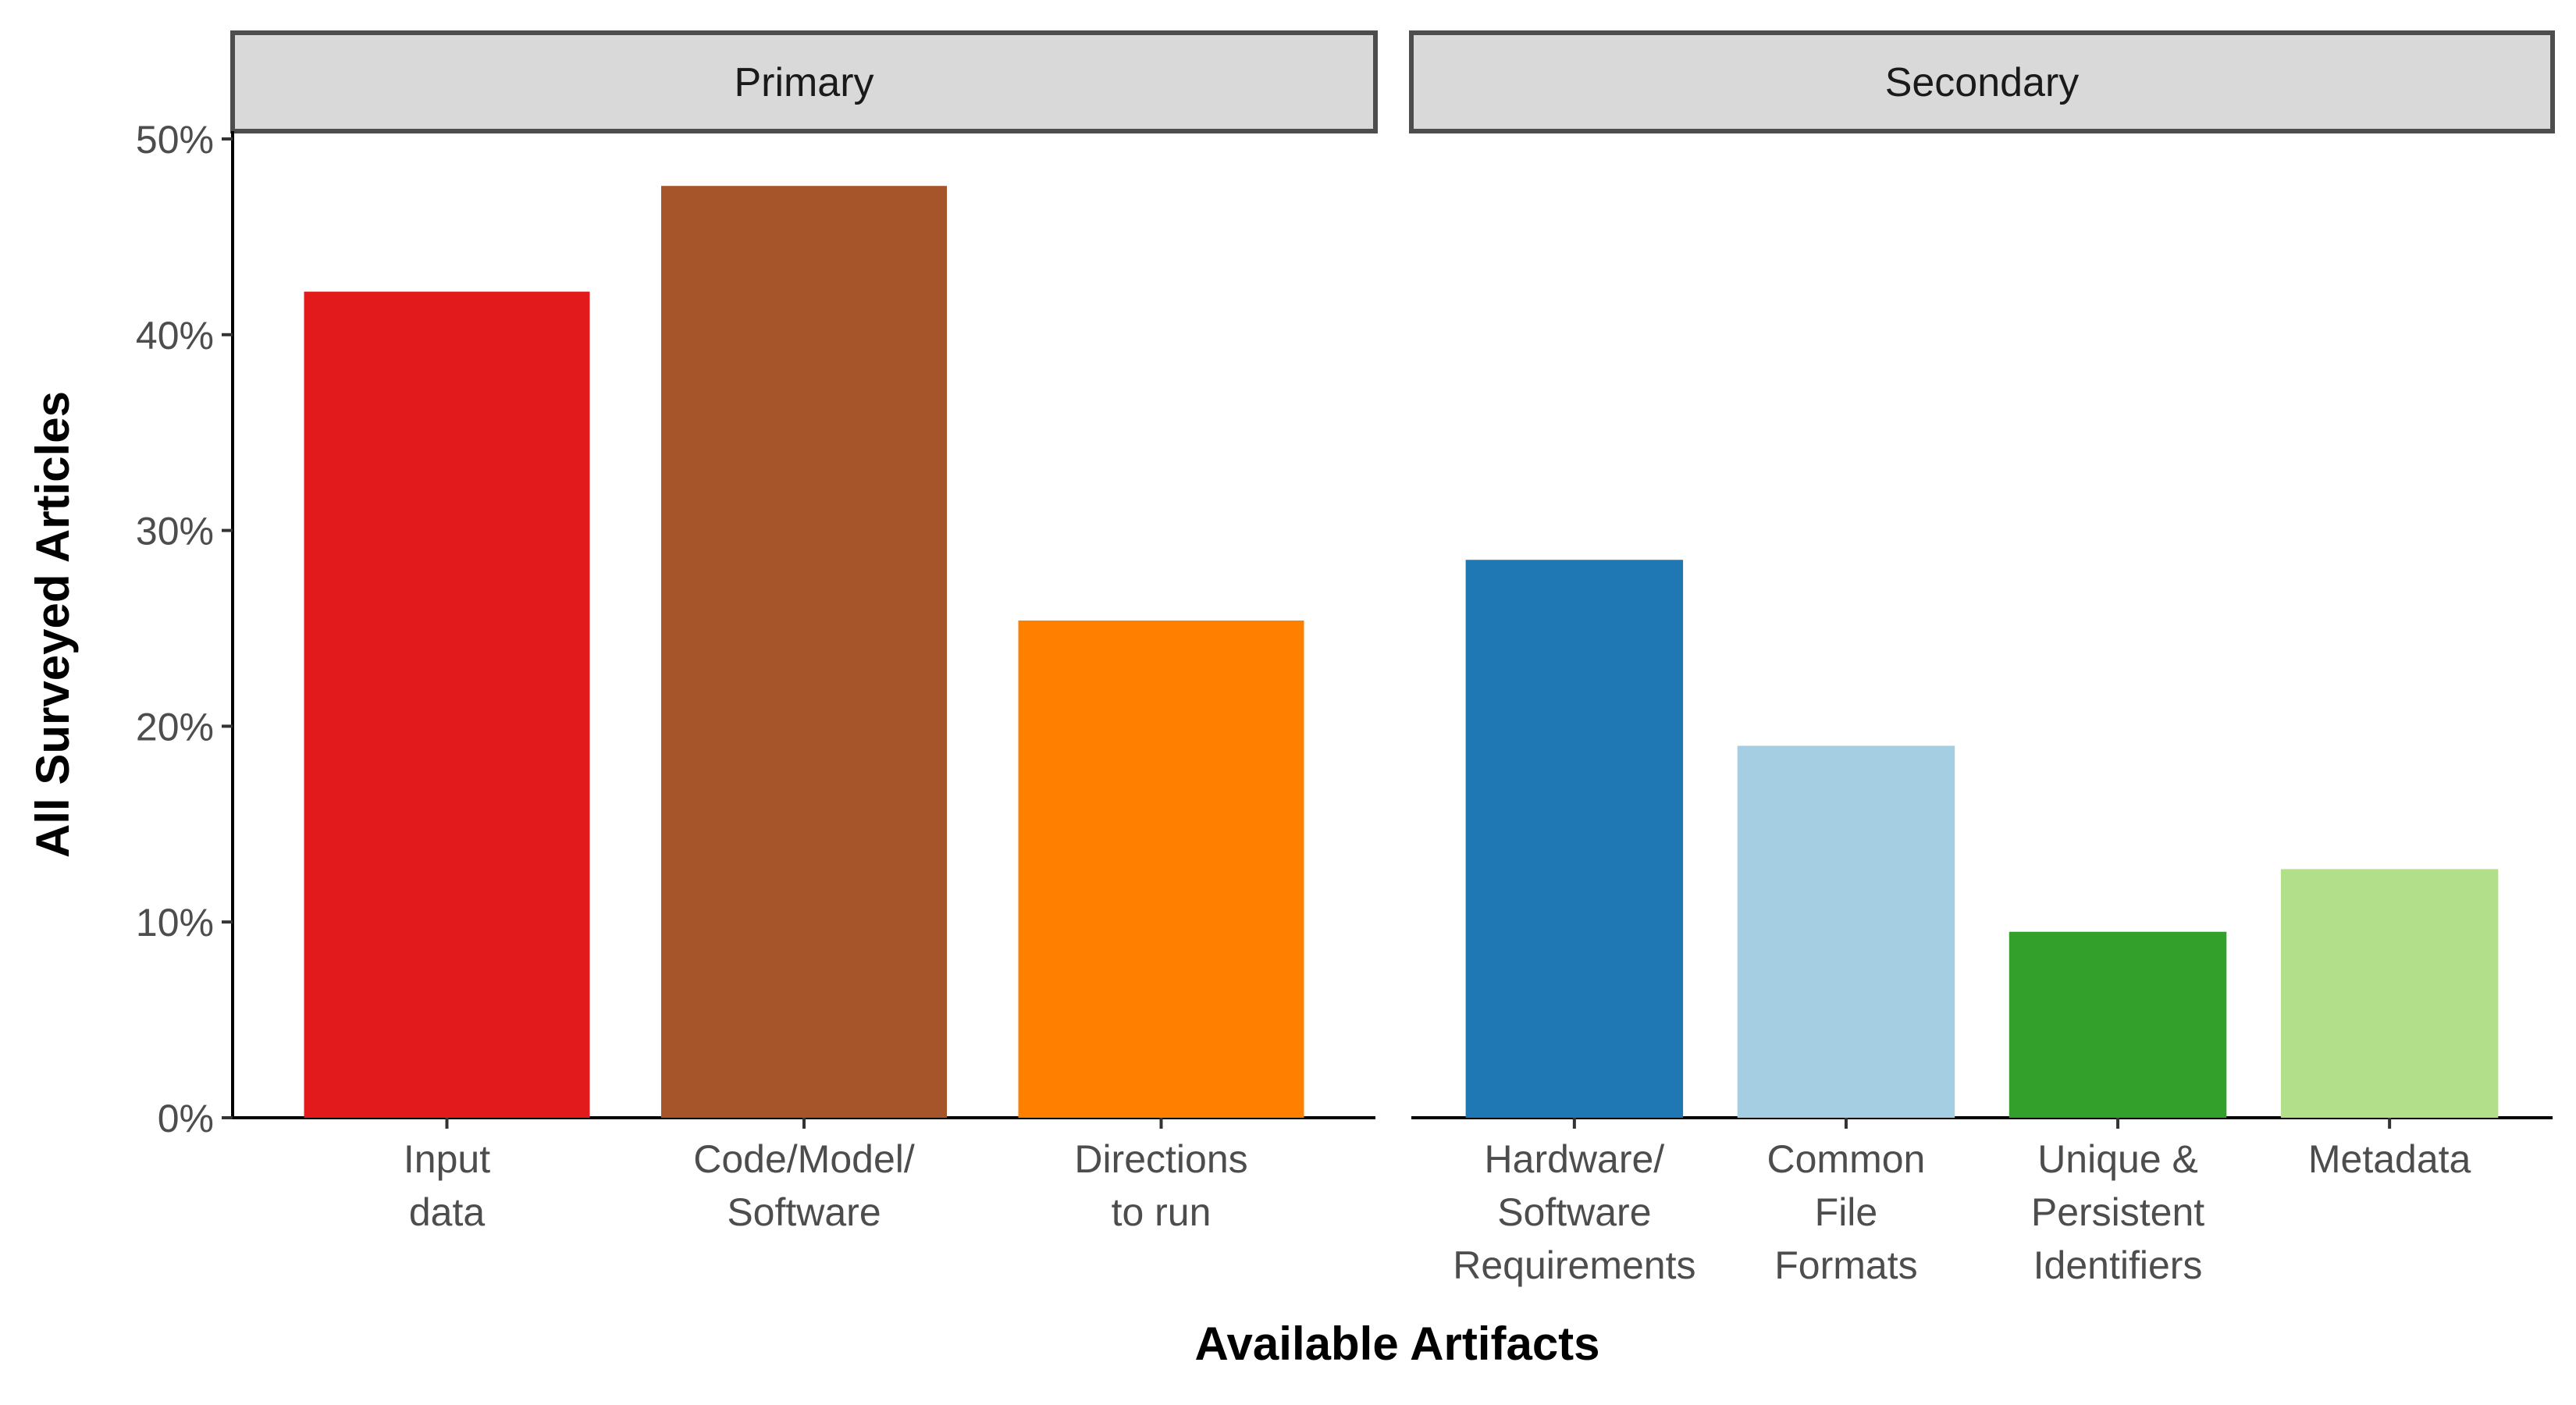 The image size is (2576, 1405). Describe the element at coordinates (175, 727) in the screenshot. I see `y-tick-label: 20%` at that location.